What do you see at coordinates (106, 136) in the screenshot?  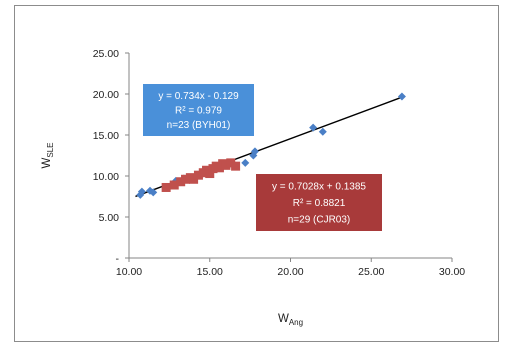 I see `y-tick-label: 15.00` at bounding box center [106, 136].